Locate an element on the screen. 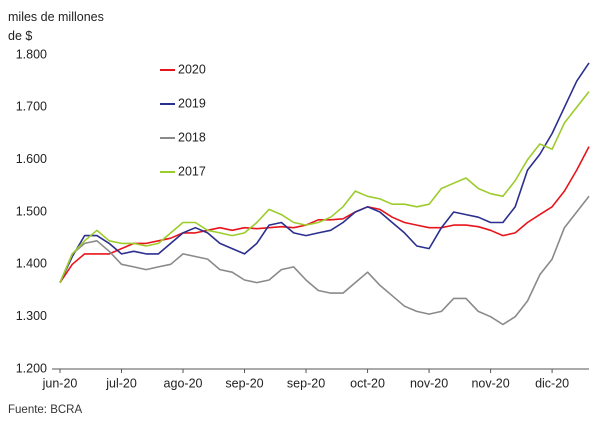  x-tick-label: ago-20 is located at coordinates (183, 383).